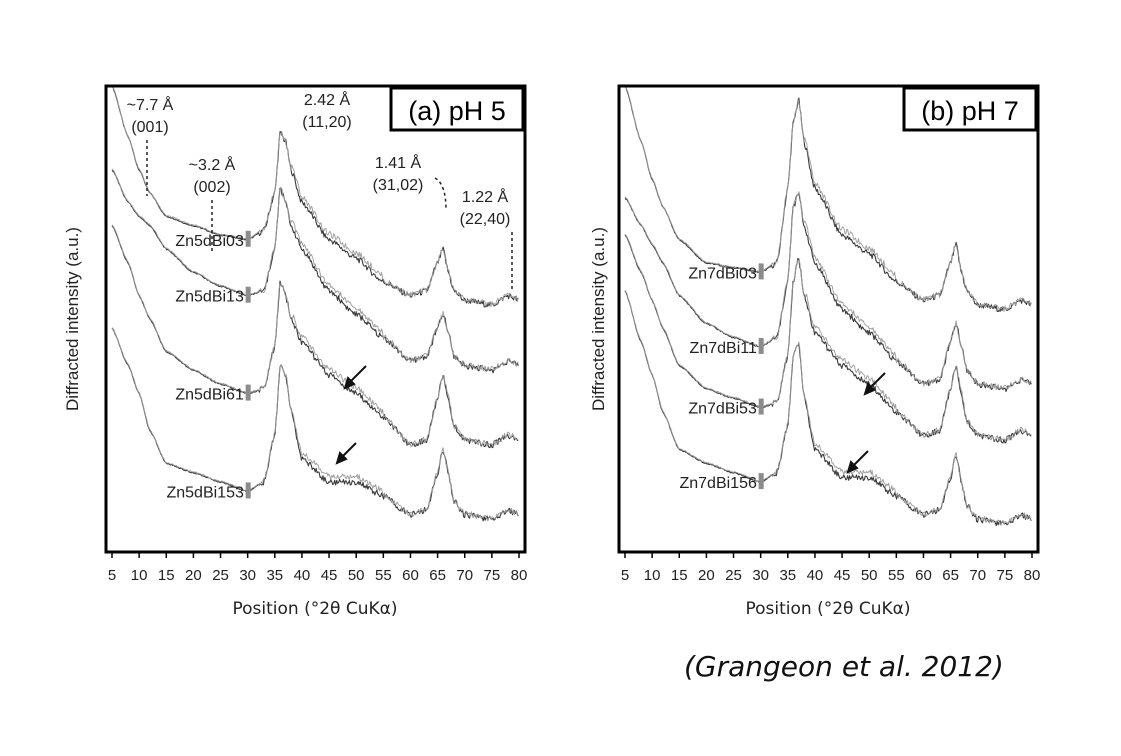 The width and height of the screenshot is (1121, 756). What do you see at coordinates (315, 424) in the screenshot?
I see `series-line-Zn5dBi153-overlay` at bounding box center [315, 424].